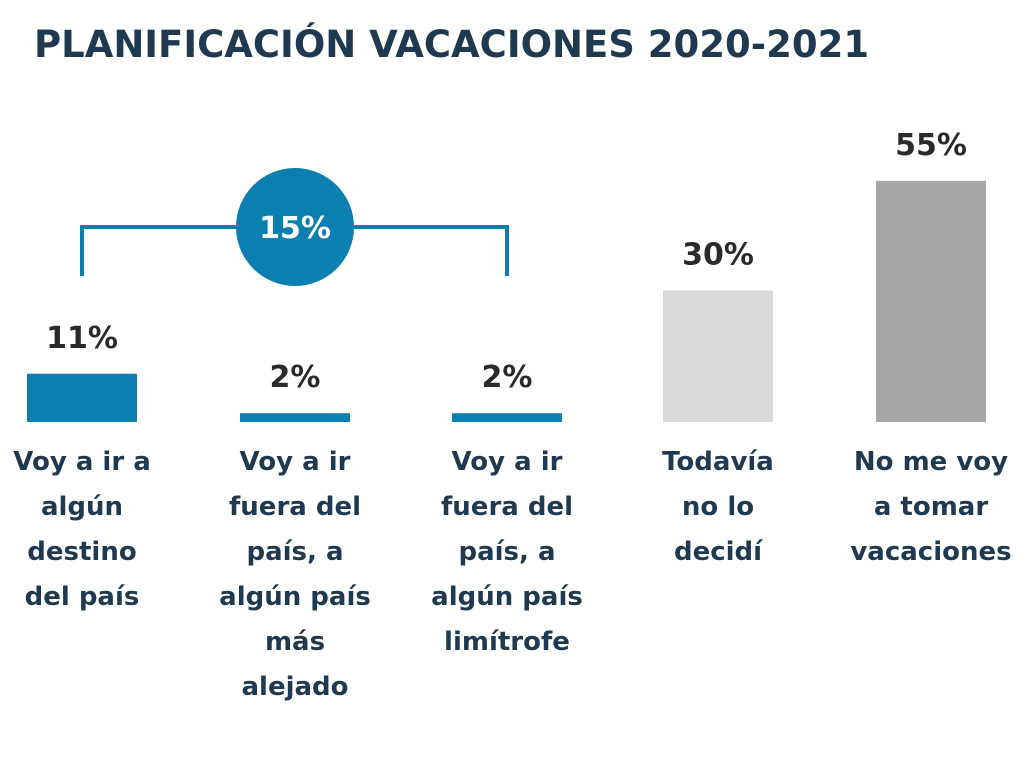  Describe the element at coordinates (294, 687) in the screenshot. I see `category-label-line: alejado` at that location.